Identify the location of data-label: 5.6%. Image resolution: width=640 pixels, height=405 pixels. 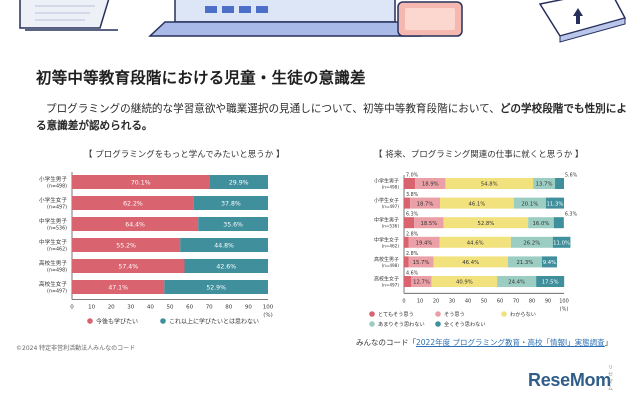
(571, 176).